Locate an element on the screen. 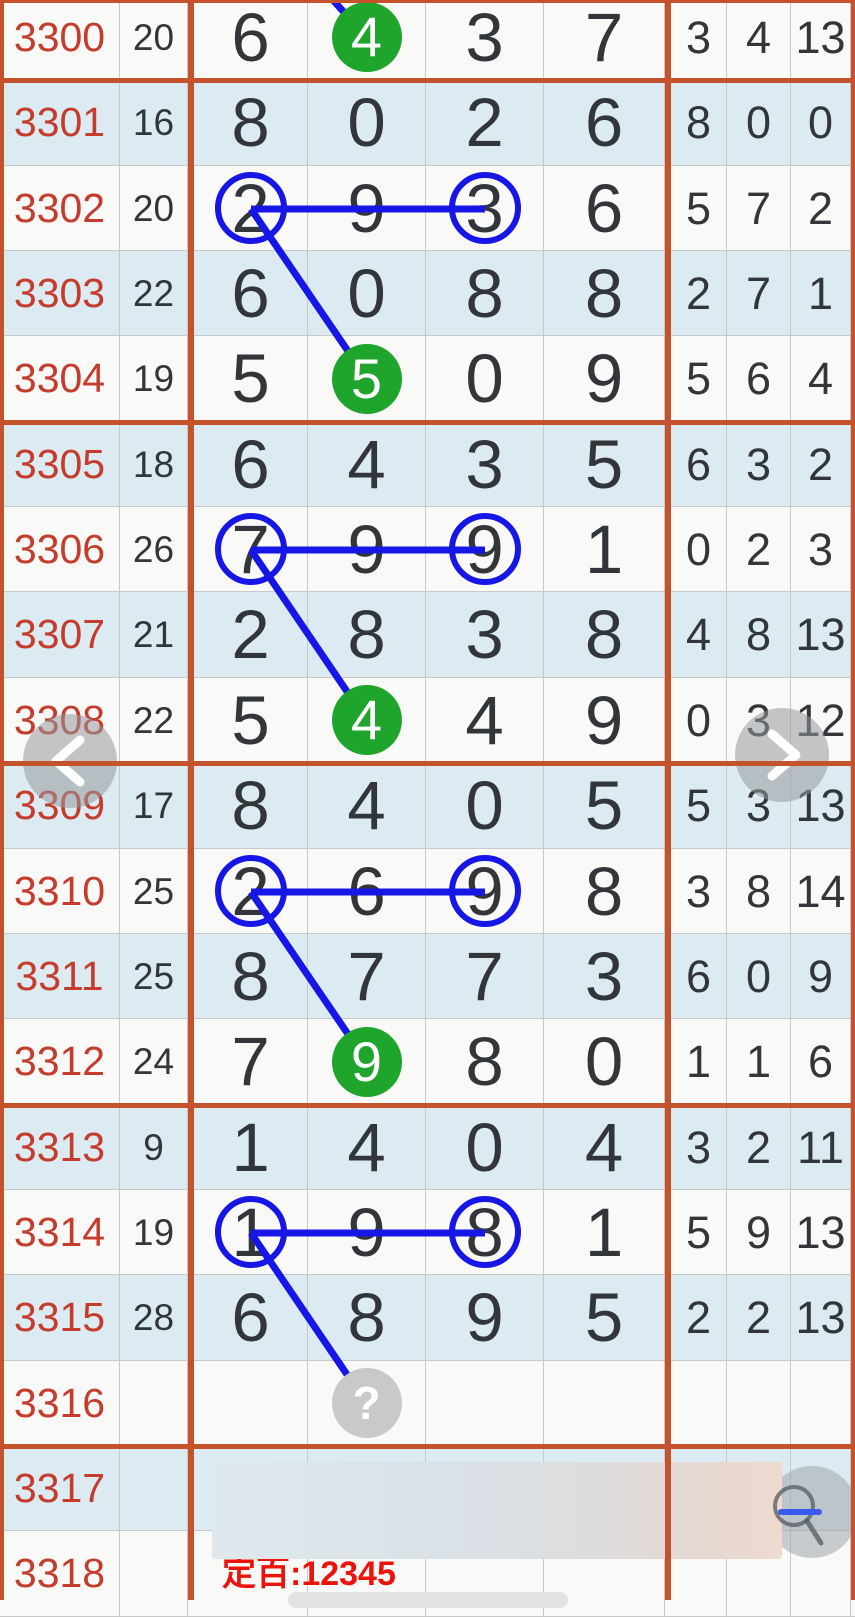  cell-value: 7 is located at coordinates (366, 976).